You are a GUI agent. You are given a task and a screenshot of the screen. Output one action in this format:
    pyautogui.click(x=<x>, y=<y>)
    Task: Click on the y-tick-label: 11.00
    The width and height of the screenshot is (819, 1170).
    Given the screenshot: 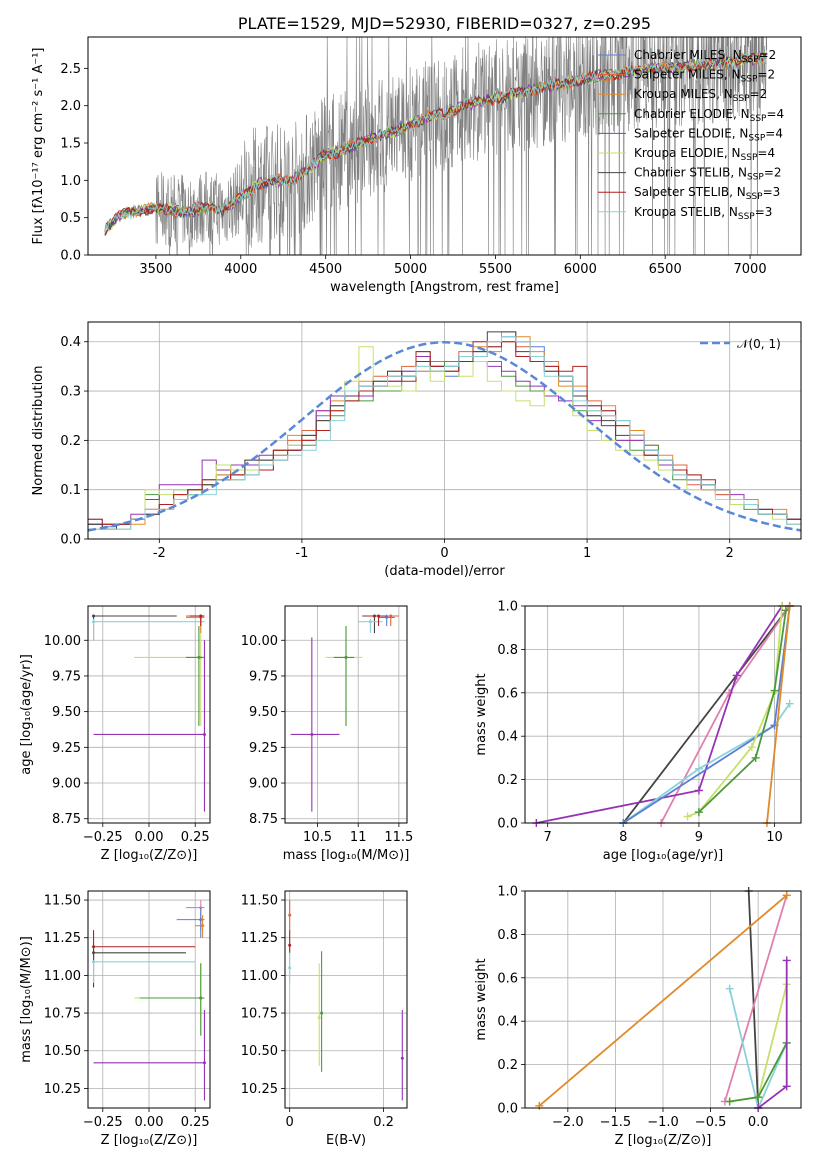 What is the action you would take?
    pyautogui.click(x=259, y=976)
    